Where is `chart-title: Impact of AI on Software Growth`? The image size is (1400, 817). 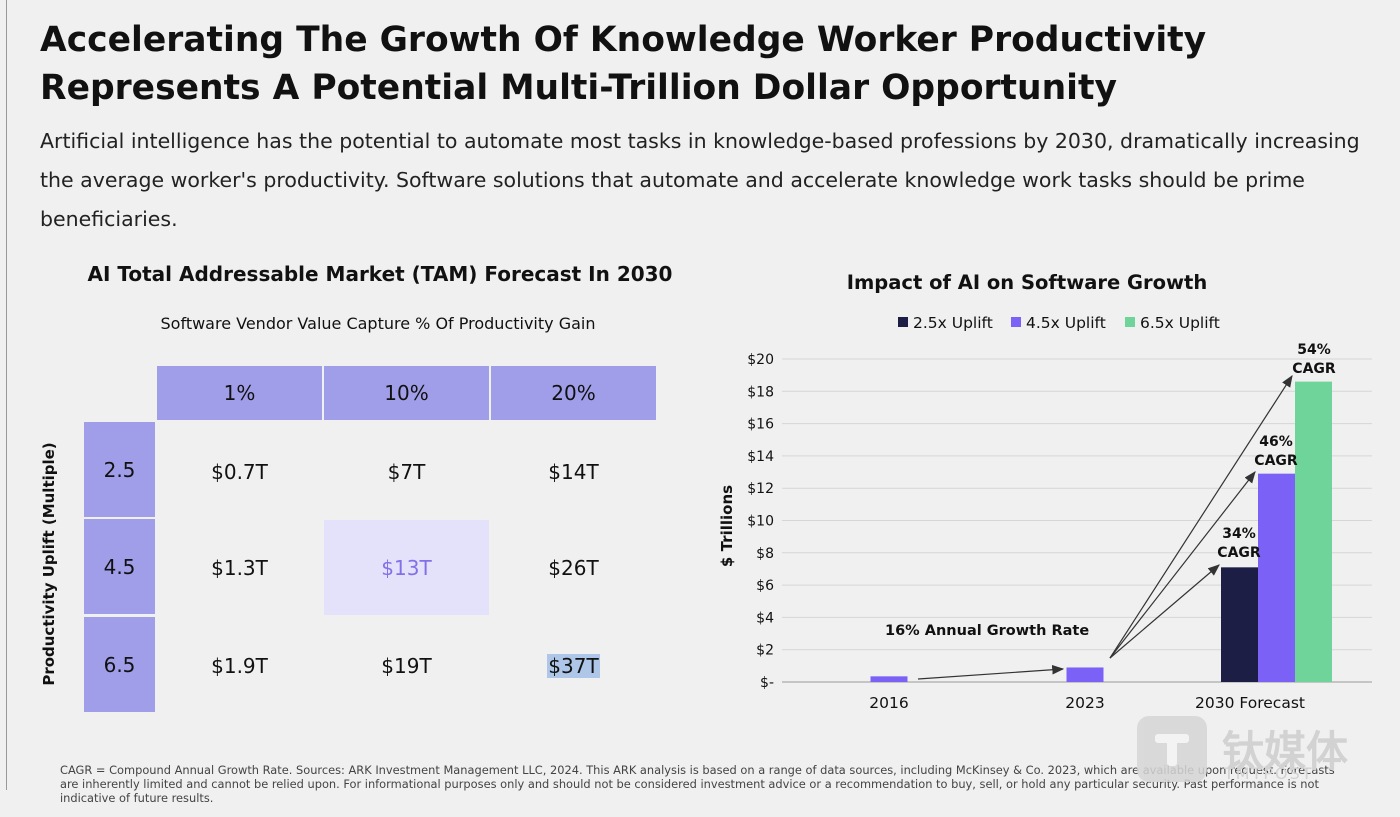
chart-title: Impact of AI on Software Growth is located at coordinates (1027, 282).